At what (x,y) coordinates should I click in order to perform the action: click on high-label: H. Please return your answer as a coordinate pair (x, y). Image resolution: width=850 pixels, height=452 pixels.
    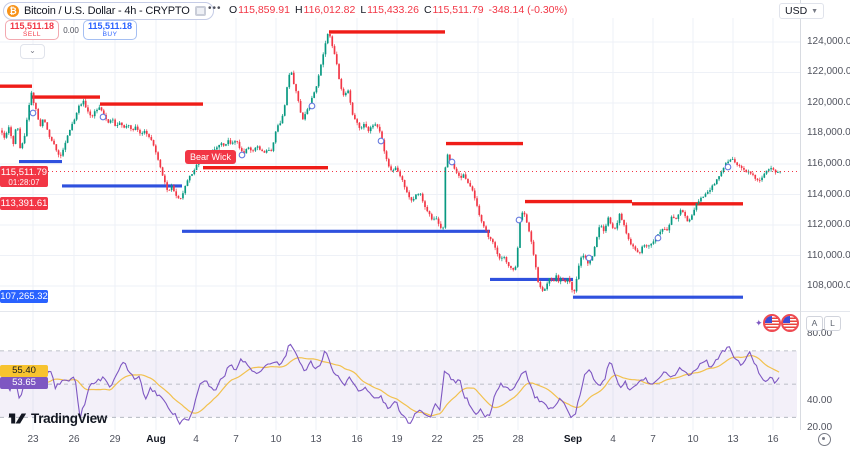
    Looking at the image, I should click on (298, 10).